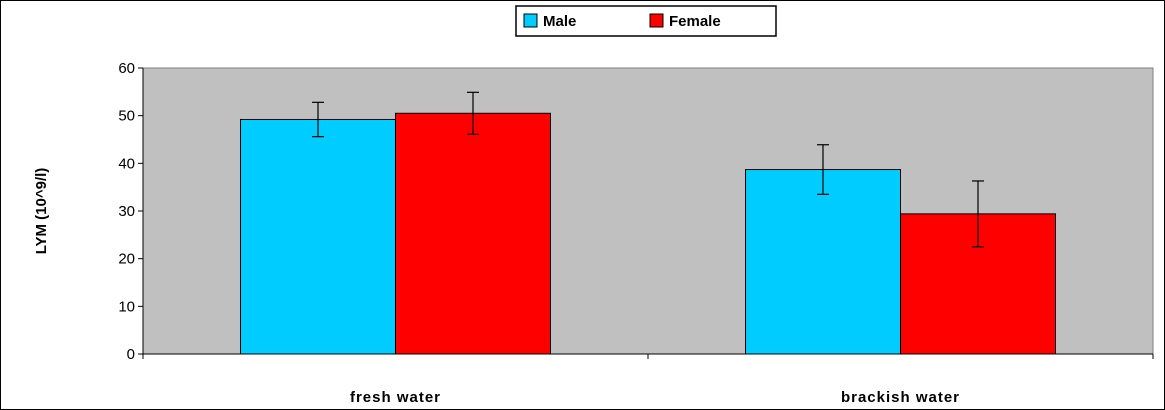 Image resolution: width=1165 pixels, height=410 pixels. I want to click on legend: Male Female, so click(646, 21).